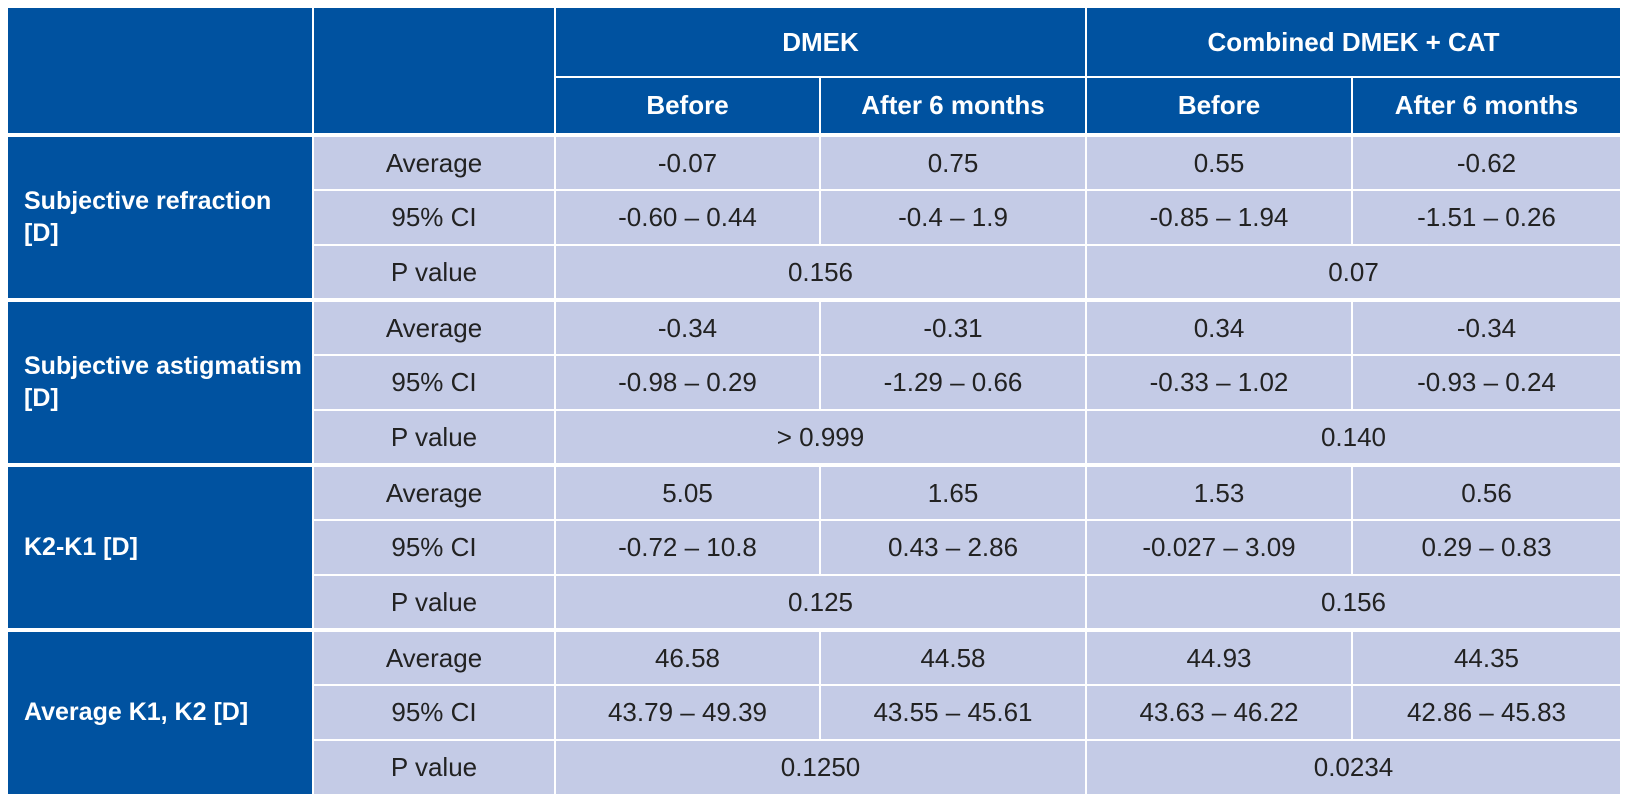 The width and height of the screenshot is (1626, 800). Describe the element at coordinates (820, 42) in the screenshot. I see `group-header-dmek: DMEK` at that location.